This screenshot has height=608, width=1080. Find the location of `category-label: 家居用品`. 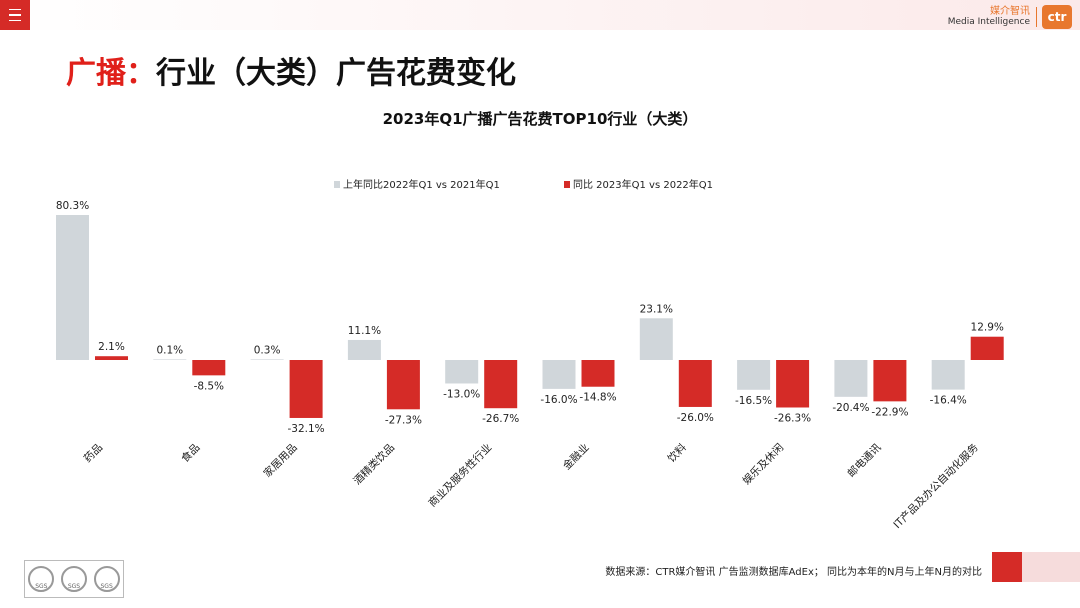

category-label: 家居用品 is located at coordinates (280, 460).